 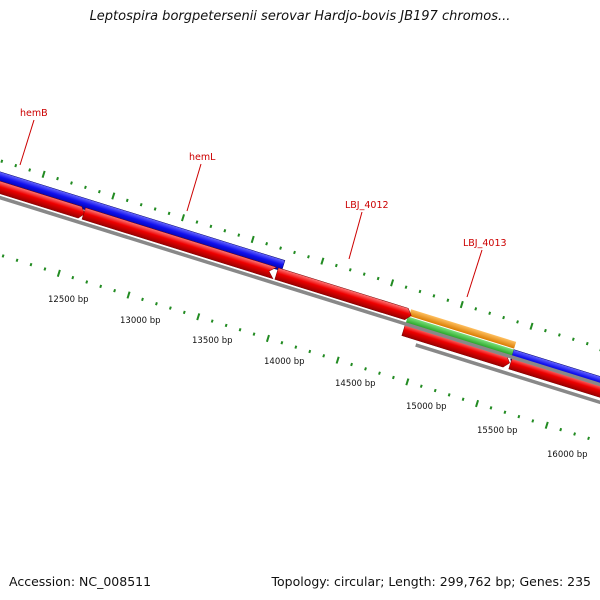 I want to click on feature-orange, so click(x=463, y=329).